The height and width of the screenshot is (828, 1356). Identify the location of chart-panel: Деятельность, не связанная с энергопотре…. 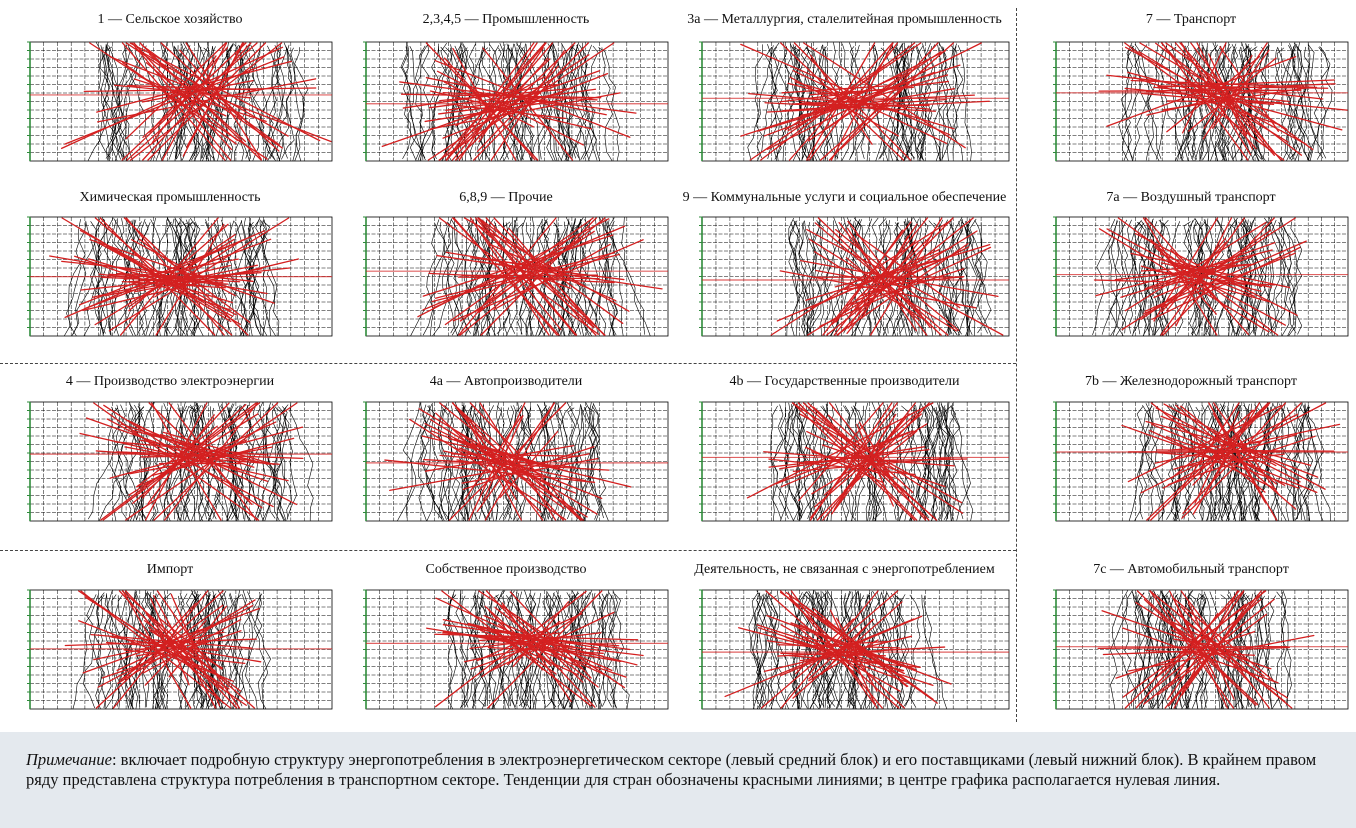
(844, 642).